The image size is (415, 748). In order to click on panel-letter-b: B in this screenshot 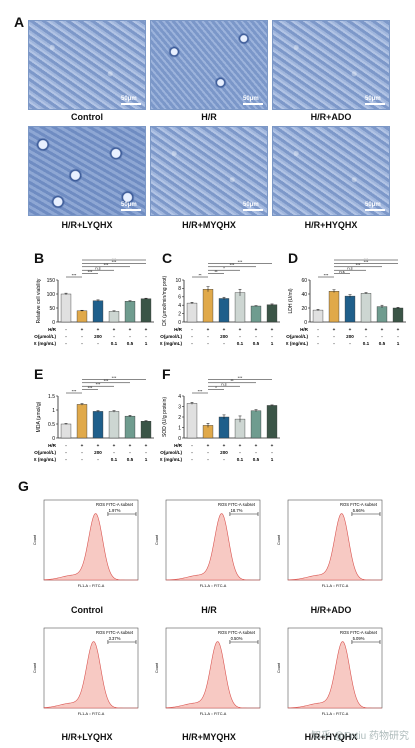, I will do `click(39, 258)`.